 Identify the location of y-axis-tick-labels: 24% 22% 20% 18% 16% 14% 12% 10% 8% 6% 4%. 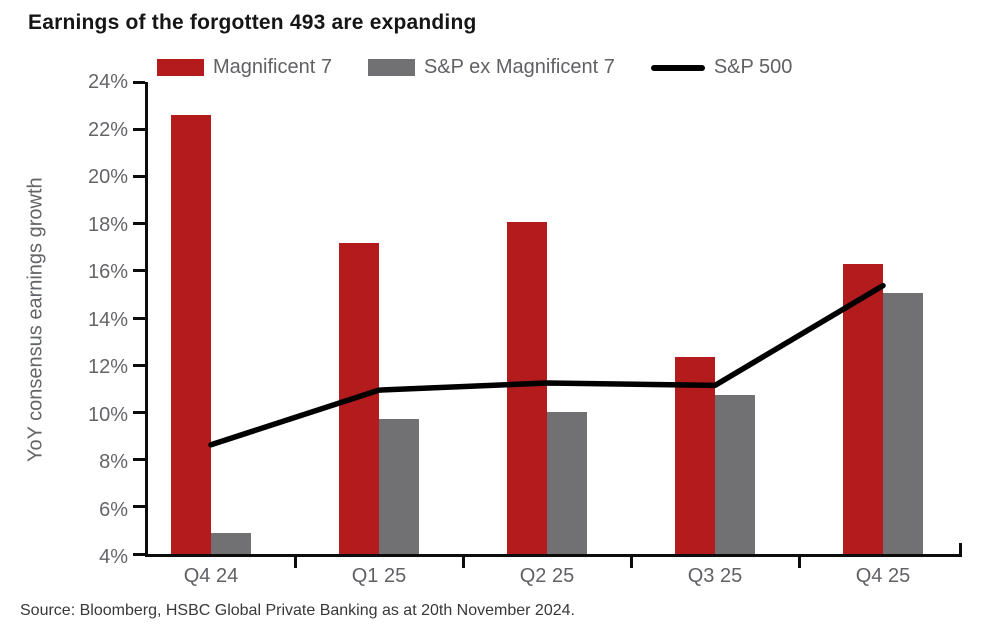
(89, 319).